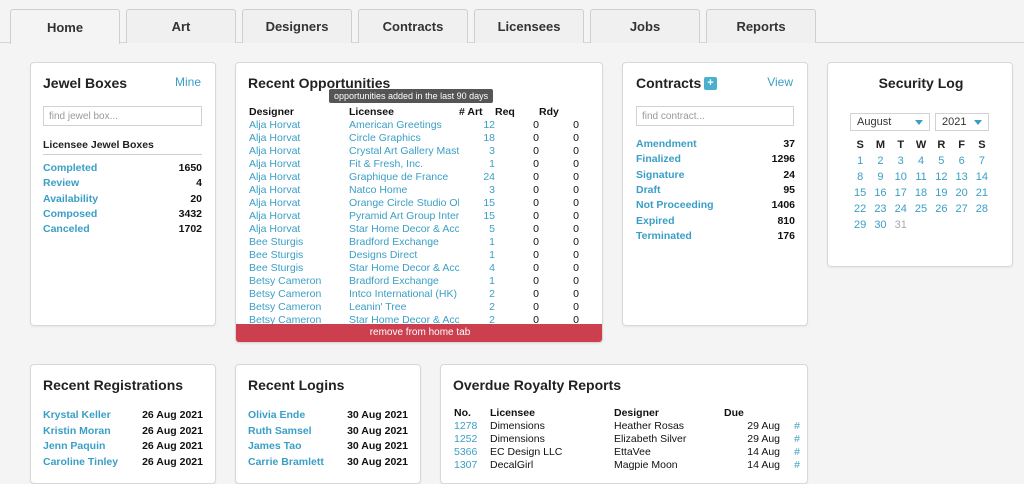 The width and height of the screenshot is (1024, 484). I want to click on calendar-day: 22, so click(860, 209).